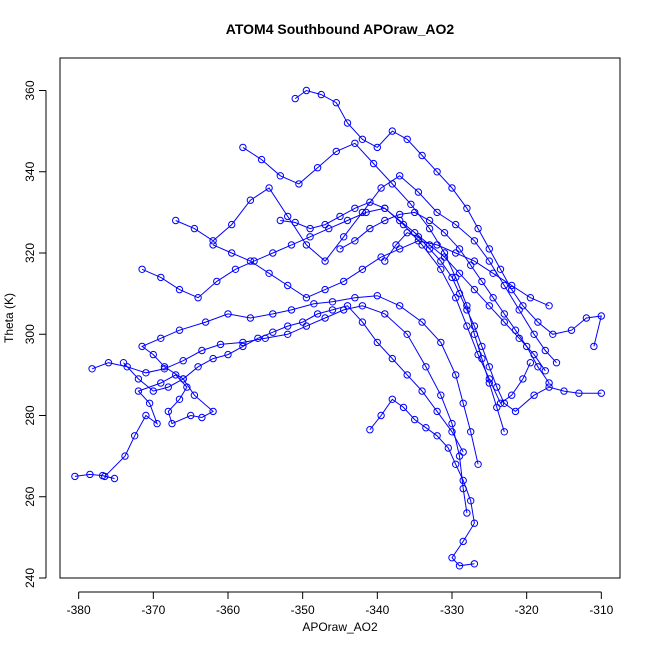  What do you see at coordinates (228, 610) in the screenshot?
I see `x-tick-label: -360` at bounding box center [228, 610].